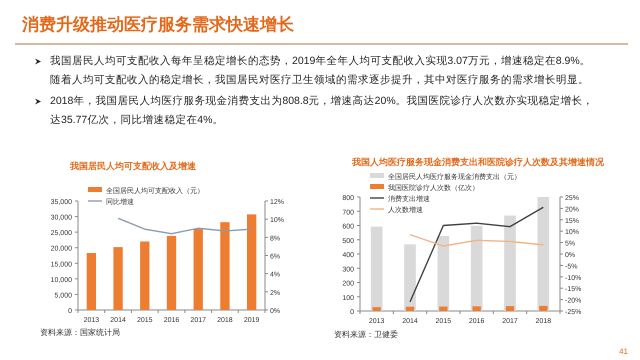 The width and height of the screenshot is (640, 360). What do you see at coordinates (80, 332) in the screenshot?
I see `text: 资料来源：国家统计局` at bounding box center [80, 332].